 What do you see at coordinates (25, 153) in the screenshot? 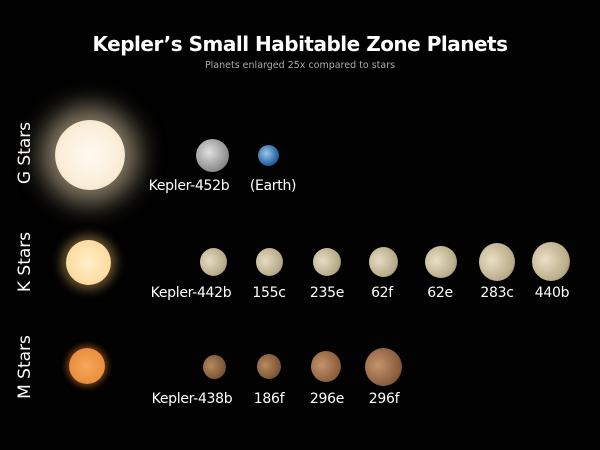
I see `row-label-g-stars: G Stars` at bounding box center [25, 153].